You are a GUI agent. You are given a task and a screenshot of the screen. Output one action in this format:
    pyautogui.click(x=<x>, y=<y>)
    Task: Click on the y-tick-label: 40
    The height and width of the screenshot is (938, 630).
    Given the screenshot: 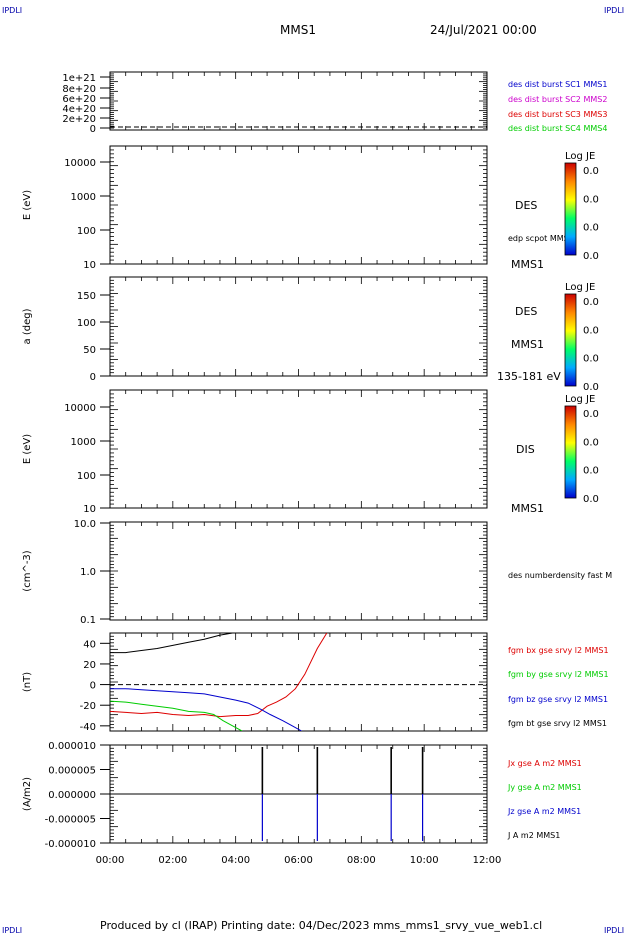 What is the action you would take?
    pyautogui.click(x=89, y=644)
    